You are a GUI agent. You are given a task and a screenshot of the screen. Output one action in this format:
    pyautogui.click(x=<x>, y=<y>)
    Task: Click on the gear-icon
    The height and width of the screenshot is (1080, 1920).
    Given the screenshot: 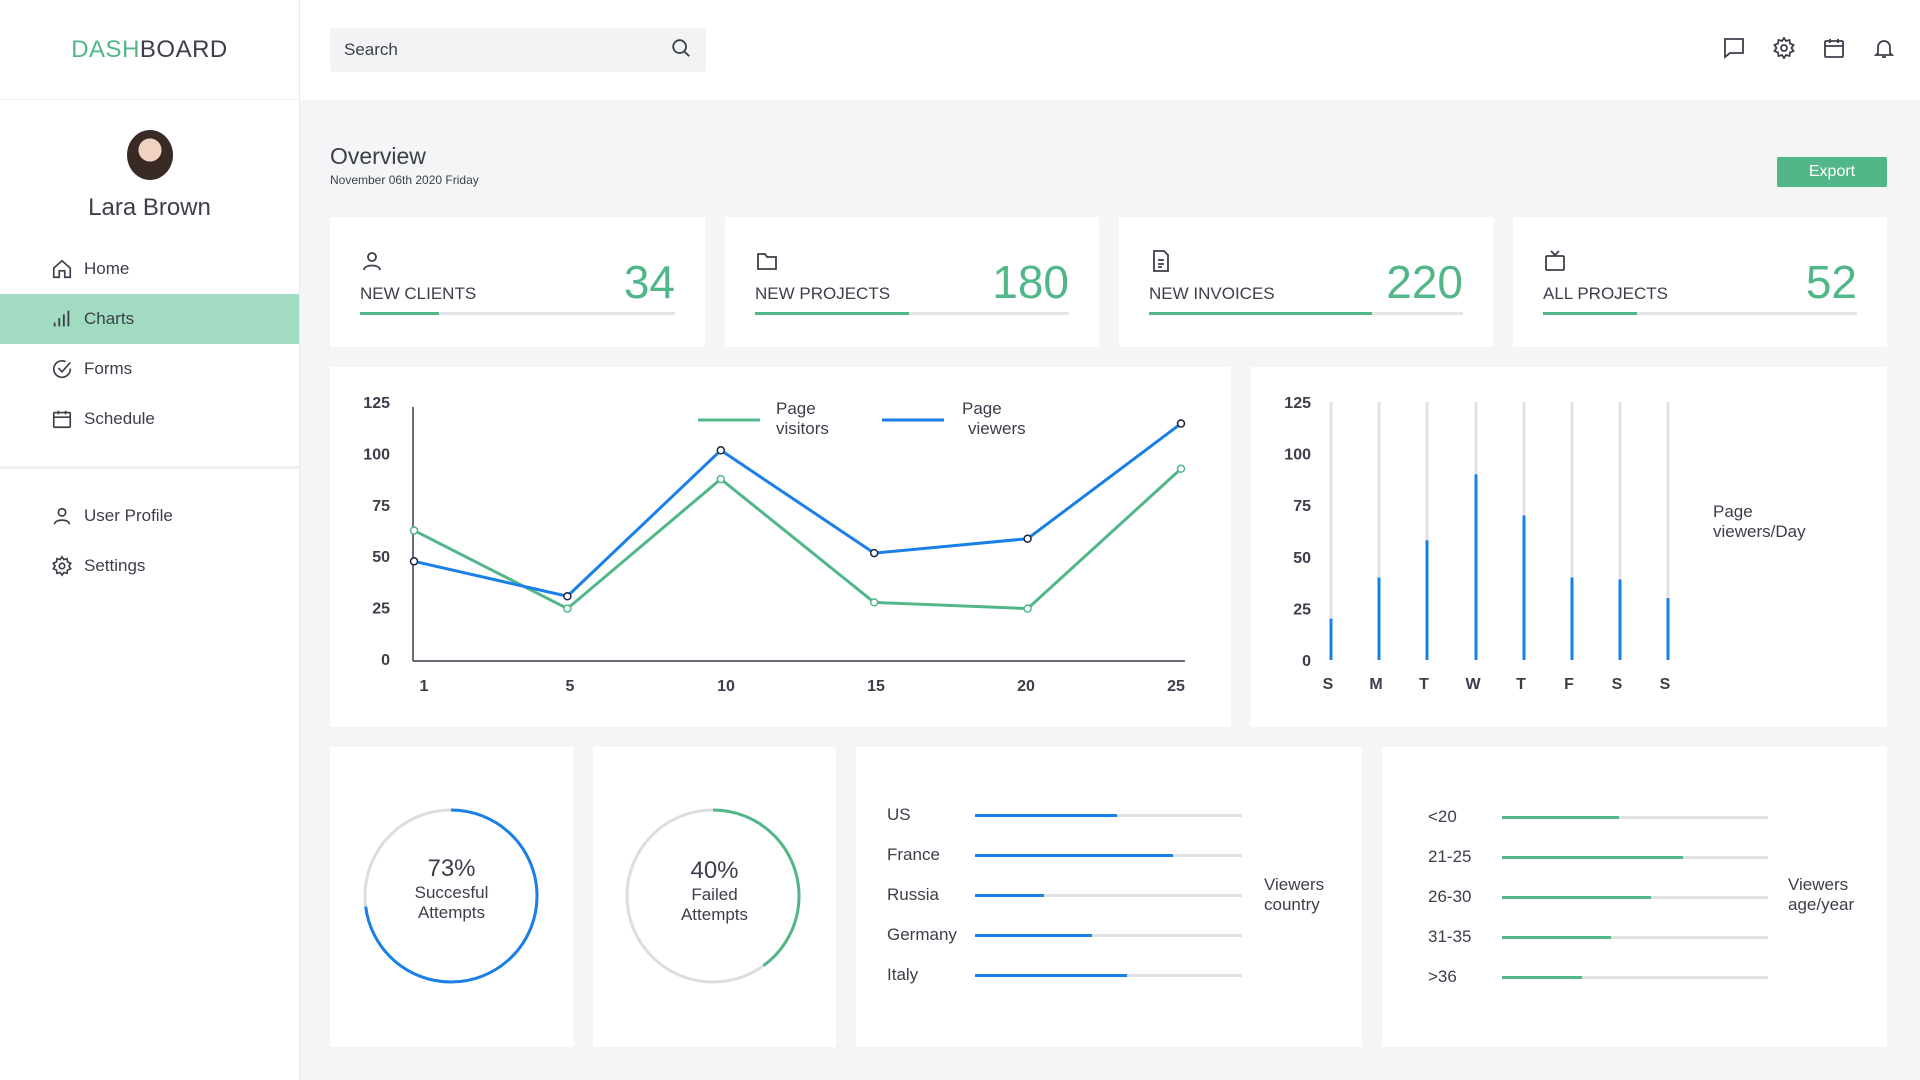 What is the action you would take?
    pyautogui.click(x=1784, y=48)
    